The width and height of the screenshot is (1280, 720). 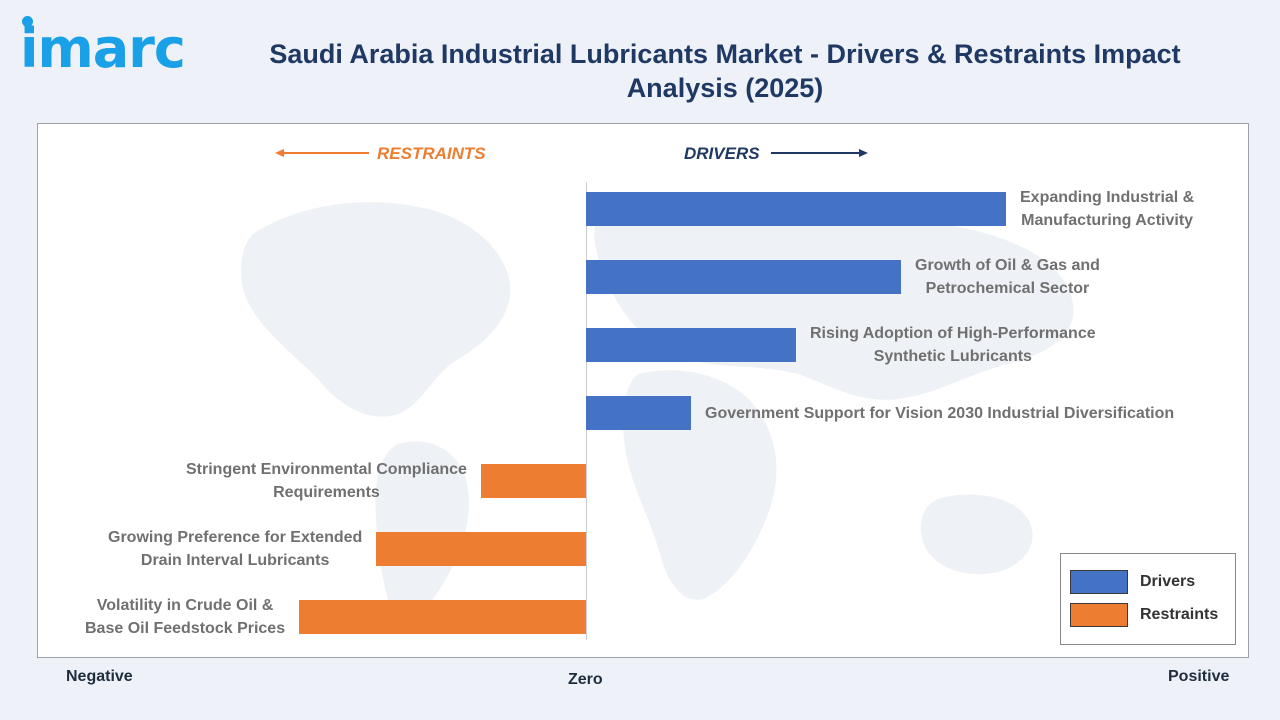 I want to click on axis-positive-label: Positive, so click(x=1199, y=676).